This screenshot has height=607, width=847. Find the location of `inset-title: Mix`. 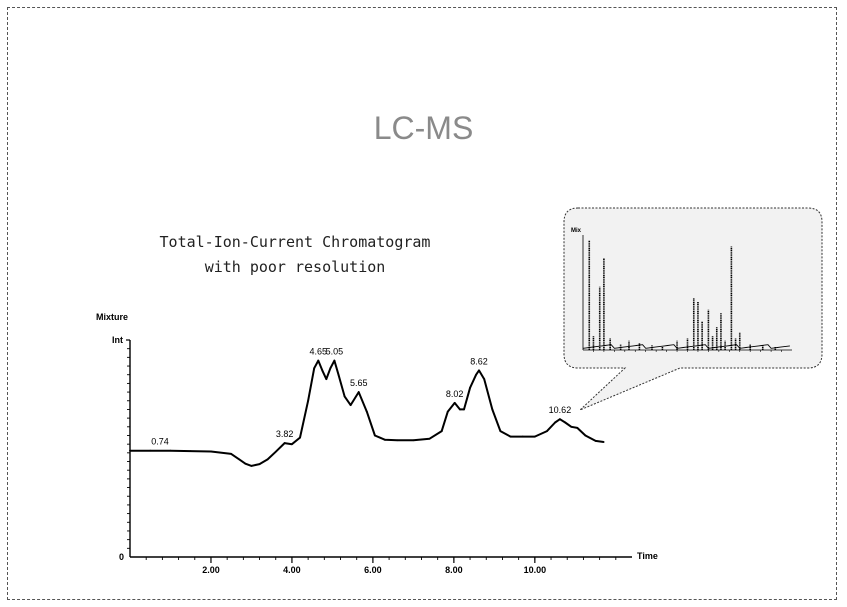

inset-title: Mix is located at coordinates (576, 231).